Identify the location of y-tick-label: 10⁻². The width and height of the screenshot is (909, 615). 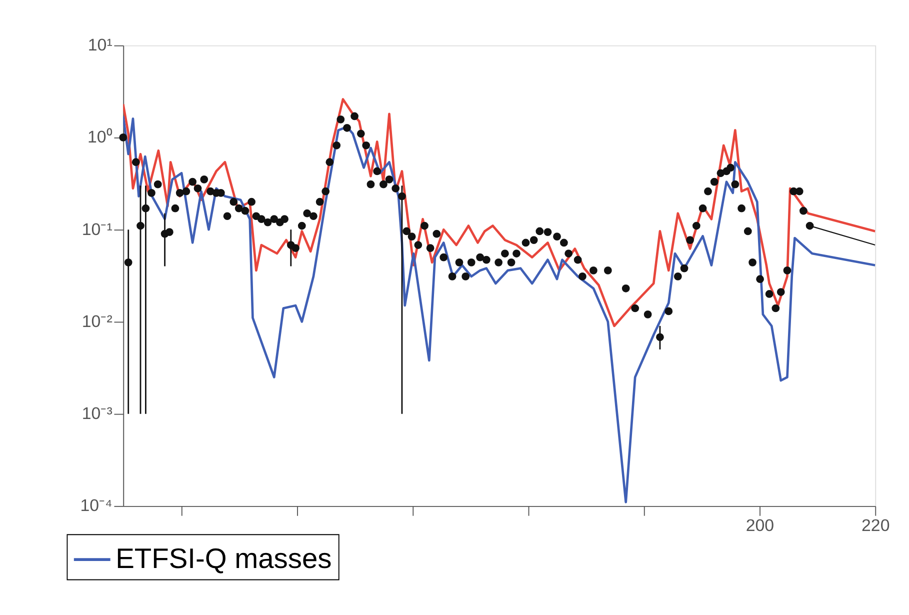
(97, 321).